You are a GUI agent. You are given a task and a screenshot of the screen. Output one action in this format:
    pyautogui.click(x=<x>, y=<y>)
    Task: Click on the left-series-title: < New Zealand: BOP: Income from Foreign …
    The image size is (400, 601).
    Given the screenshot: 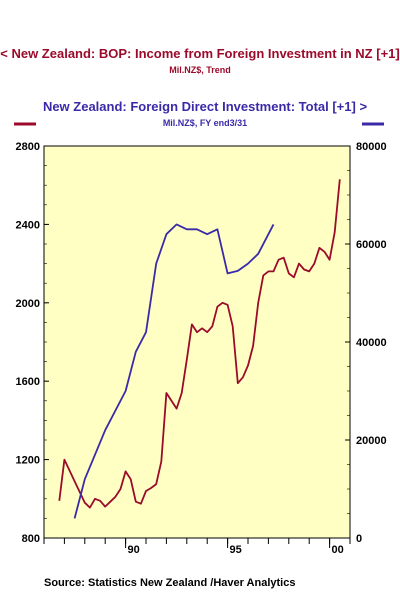 What is the action you would take?
    pyautogui.click(x=199, y=53)
    